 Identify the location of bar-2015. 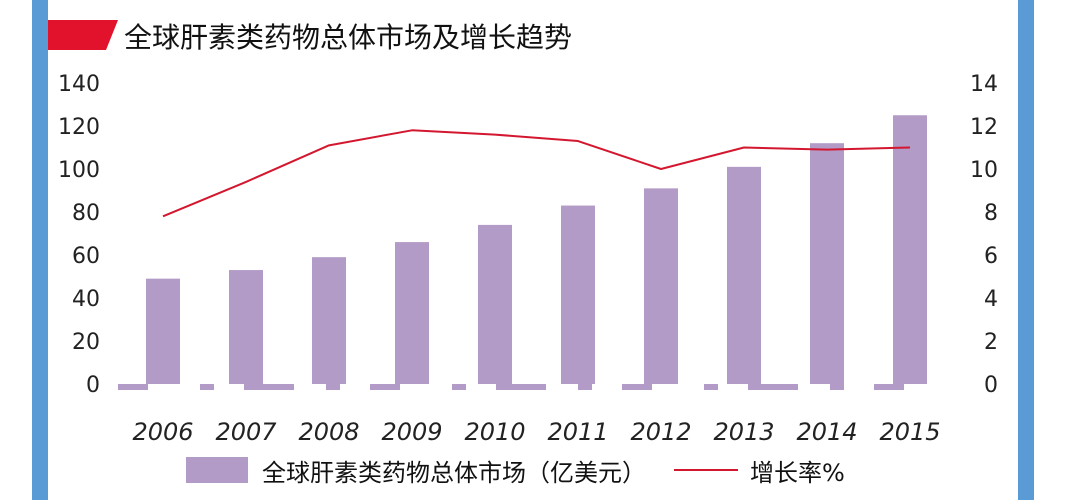
(910, 249).